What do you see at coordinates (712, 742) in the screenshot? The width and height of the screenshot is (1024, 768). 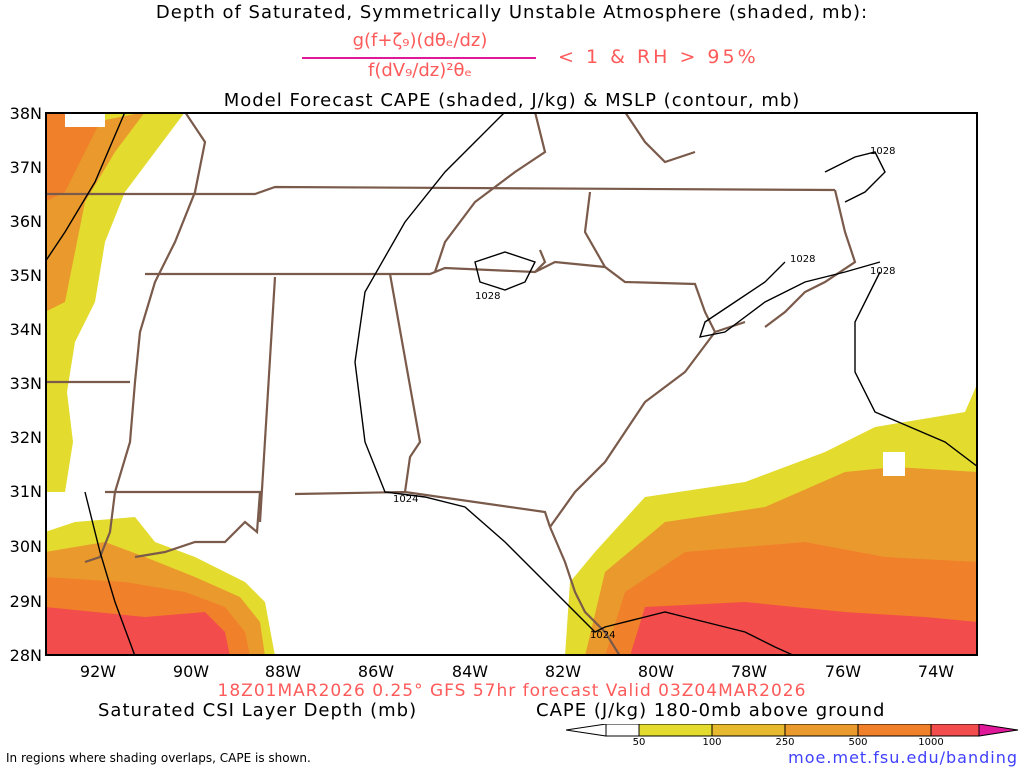 I see `colorbar-tick: 100` at bounding box center [712, 742].